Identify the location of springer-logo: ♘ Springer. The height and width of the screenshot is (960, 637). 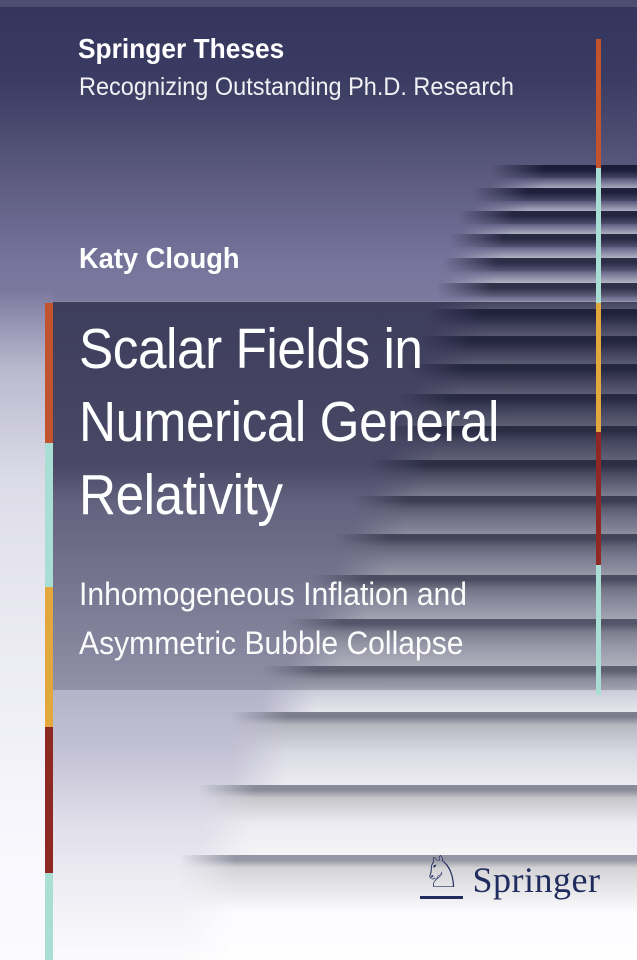
(510, 875).